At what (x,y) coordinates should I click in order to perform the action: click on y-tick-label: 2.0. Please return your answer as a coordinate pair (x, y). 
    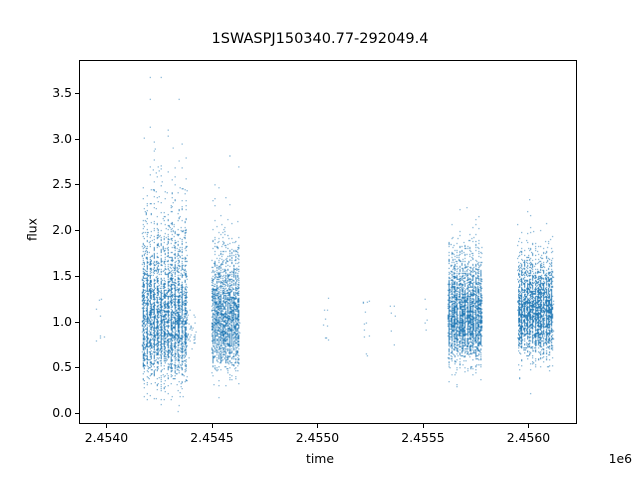
    Looking at the image, I should click on (62, 230).